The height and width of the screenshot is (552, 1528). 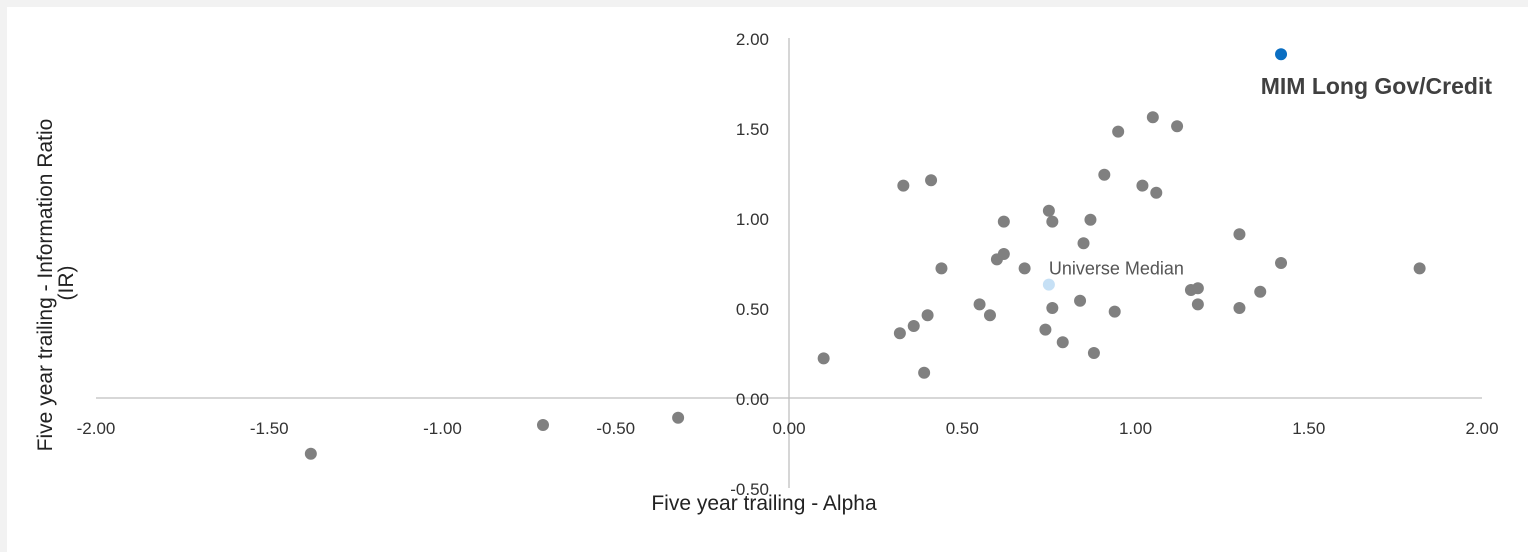 I want to click on median-label: Universe Median, so click(x=1116, y=269).